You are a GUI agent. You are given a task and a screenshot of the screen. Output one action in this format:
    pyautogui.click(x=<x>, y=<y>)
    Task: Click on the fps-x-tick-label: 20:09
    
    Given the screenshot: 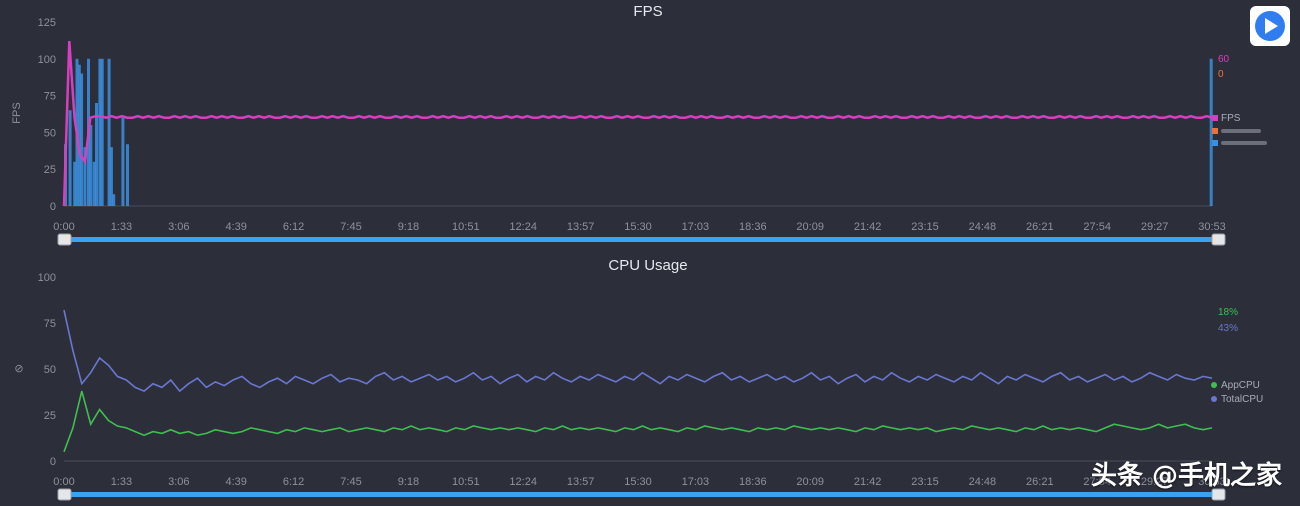 What is the action you would take?
    pyautogui.click(x=810, y=227)
    